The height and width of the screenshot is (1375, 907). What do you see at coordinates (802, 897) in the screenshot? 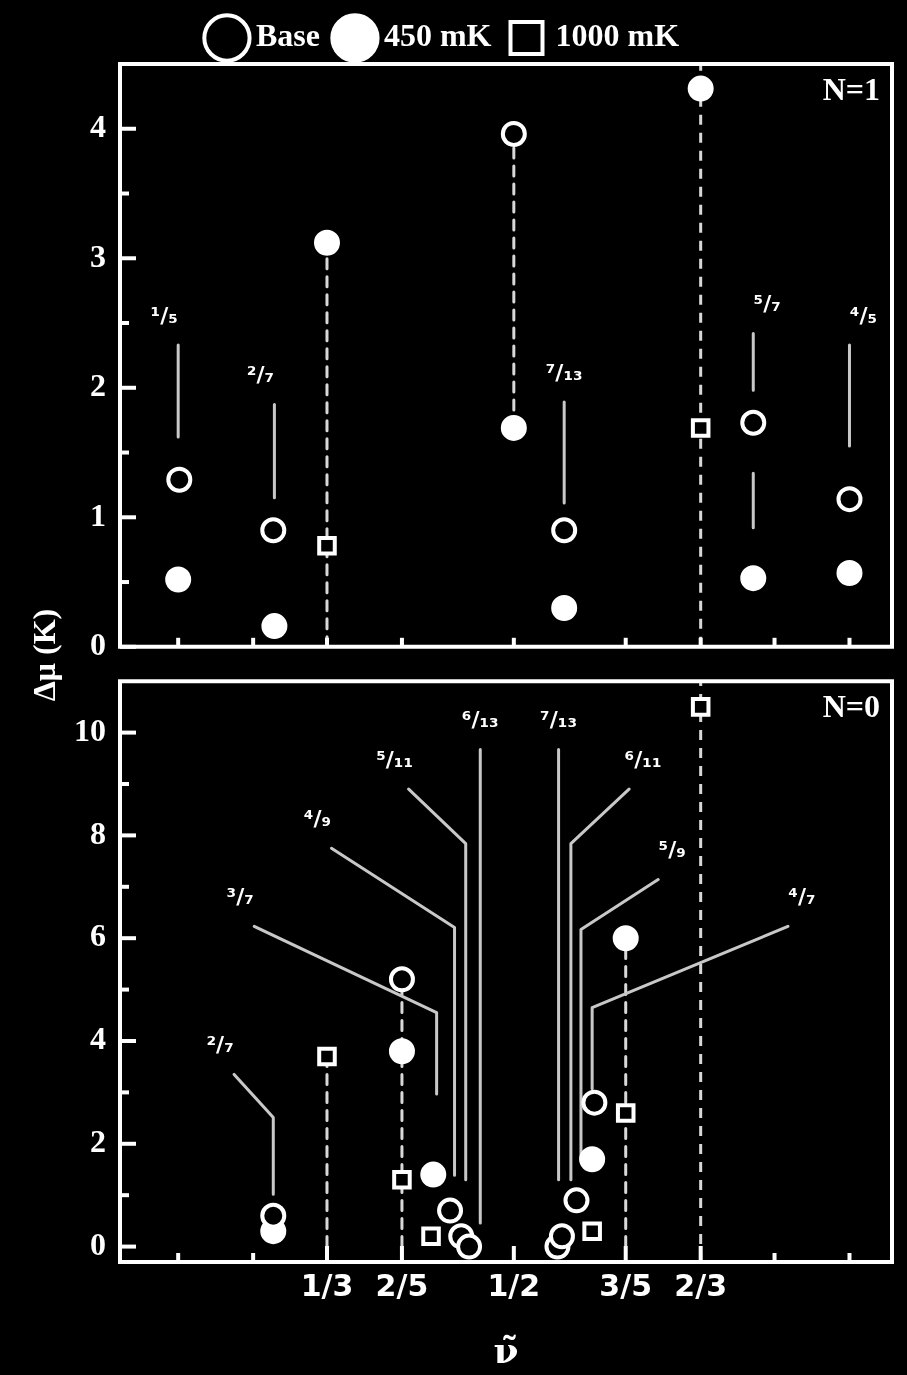
I see `annotation: ⁴/₇` at bounding box center [802, 897].